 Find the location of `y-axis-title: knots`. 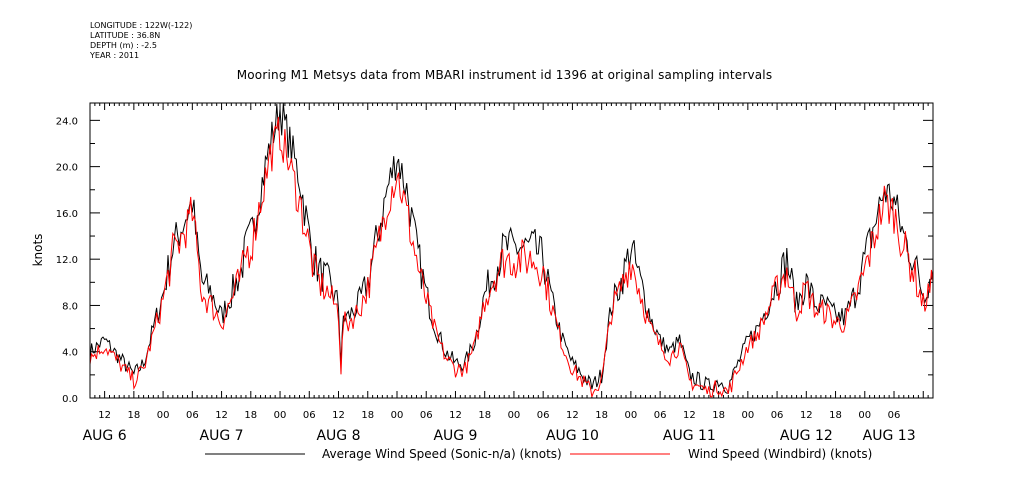

y-axis-title: knots is located at coordinates (38, 250).